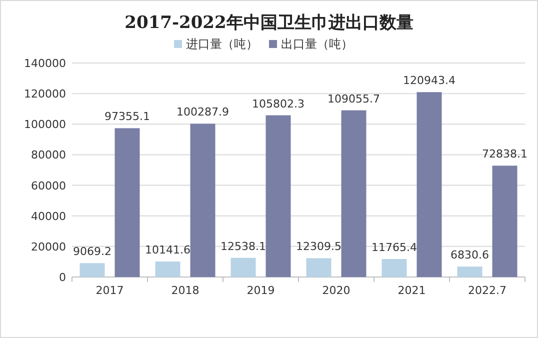 The width and height of the screenshot is (538, 338). What do you see at coordinates (48, 155) in the screenshot?
I see `y-tick-label: 80000` at bounding box center [48, 155].